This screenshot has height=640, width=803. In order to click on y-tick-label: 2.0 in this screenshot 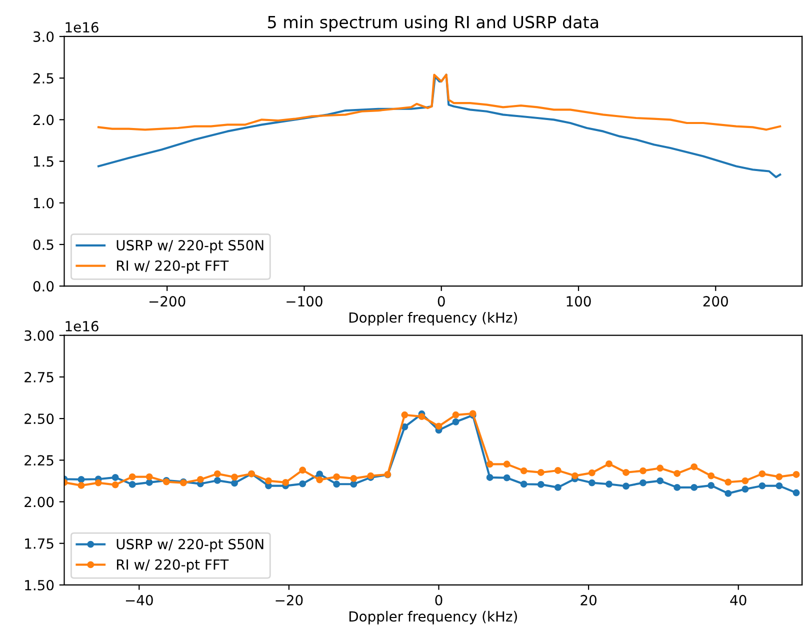, I will do `click(43, 120)`.